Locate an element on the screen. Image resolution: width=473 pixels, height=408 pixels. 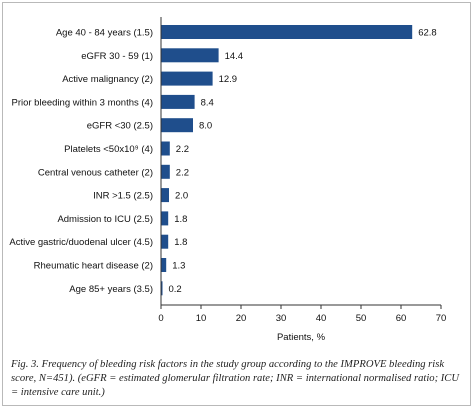
x-tick-label: 30 is located at coordinates (281, 318).